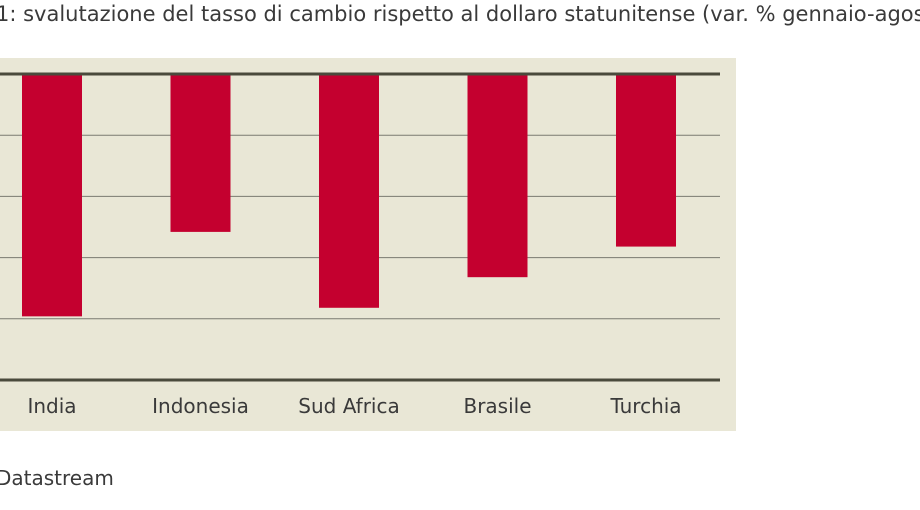 The image size is (920, 510). Describe the element at coordinates (57, 478) in the screenshot. I see `source-note: Datastream` at that location.